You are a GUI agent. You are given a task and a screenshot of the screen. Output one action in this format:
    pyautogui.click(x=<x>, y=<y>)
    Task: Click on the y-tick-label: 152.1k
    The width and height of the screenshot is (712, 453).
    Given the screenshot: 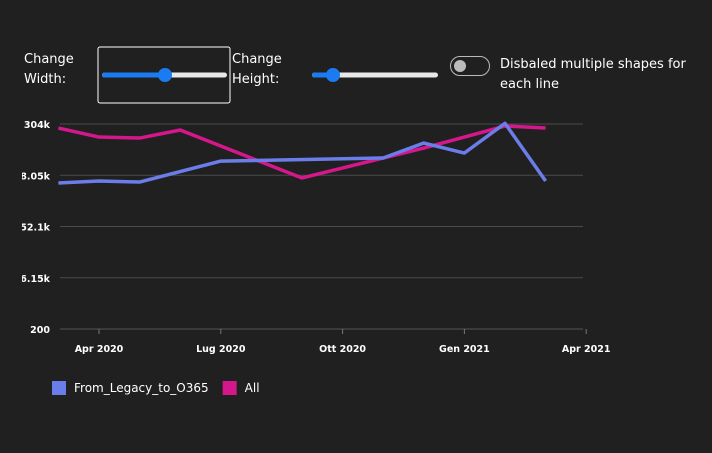 What is the action you would take?
    pyautogui.click(x=32, y=228)
    